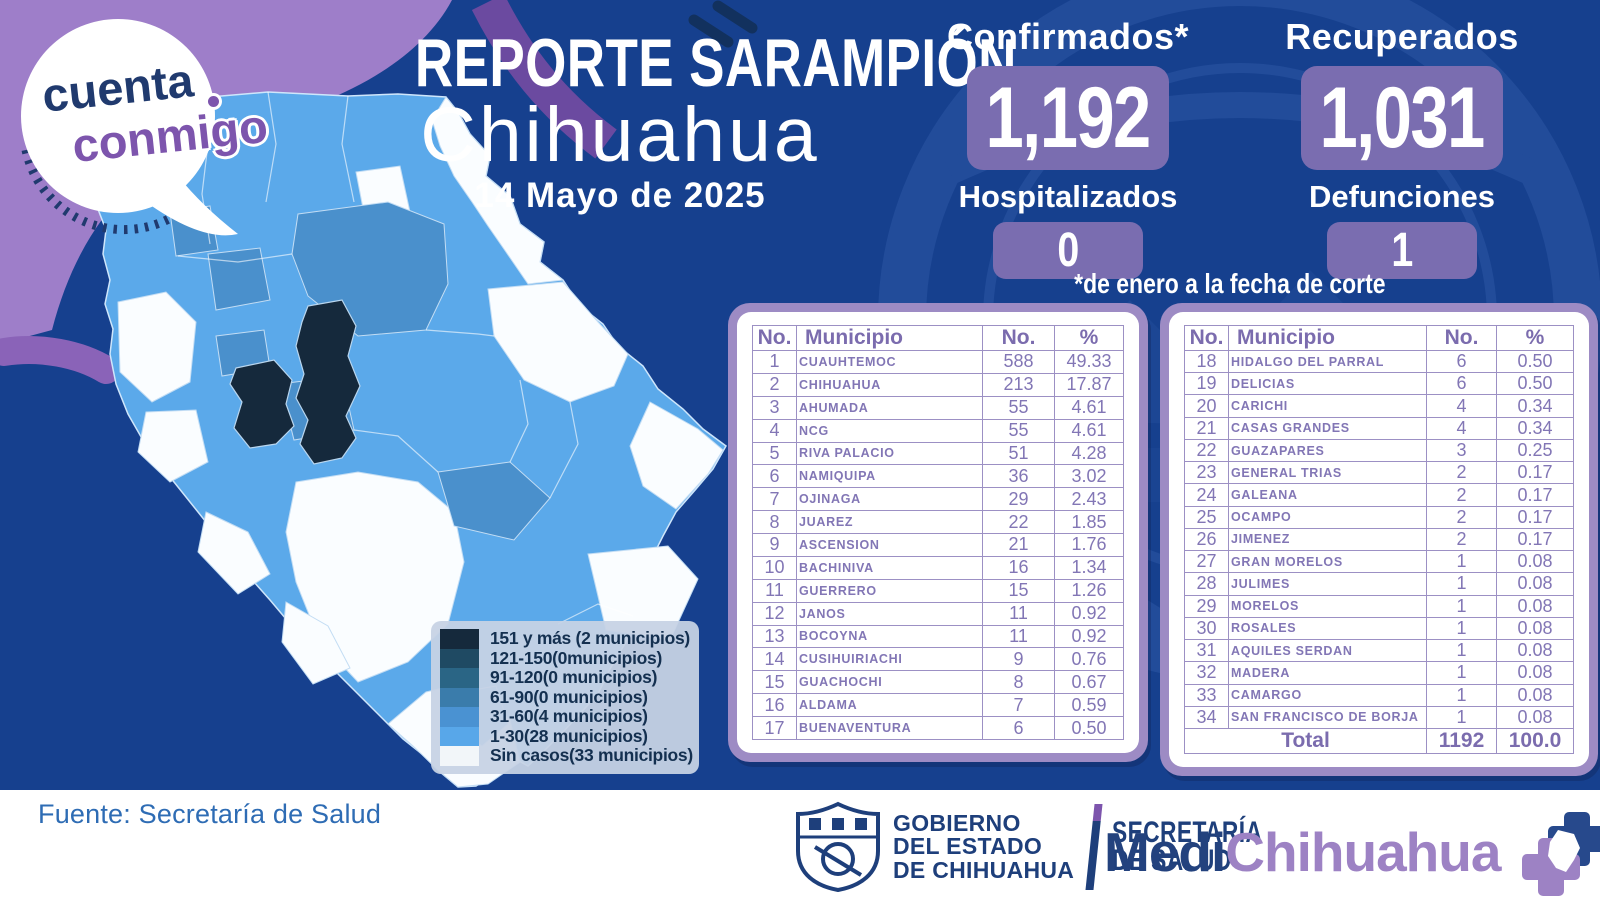 This screenshot has width=1600, height=901. I want to click on municipality-mid-cases, so click(239, 279).